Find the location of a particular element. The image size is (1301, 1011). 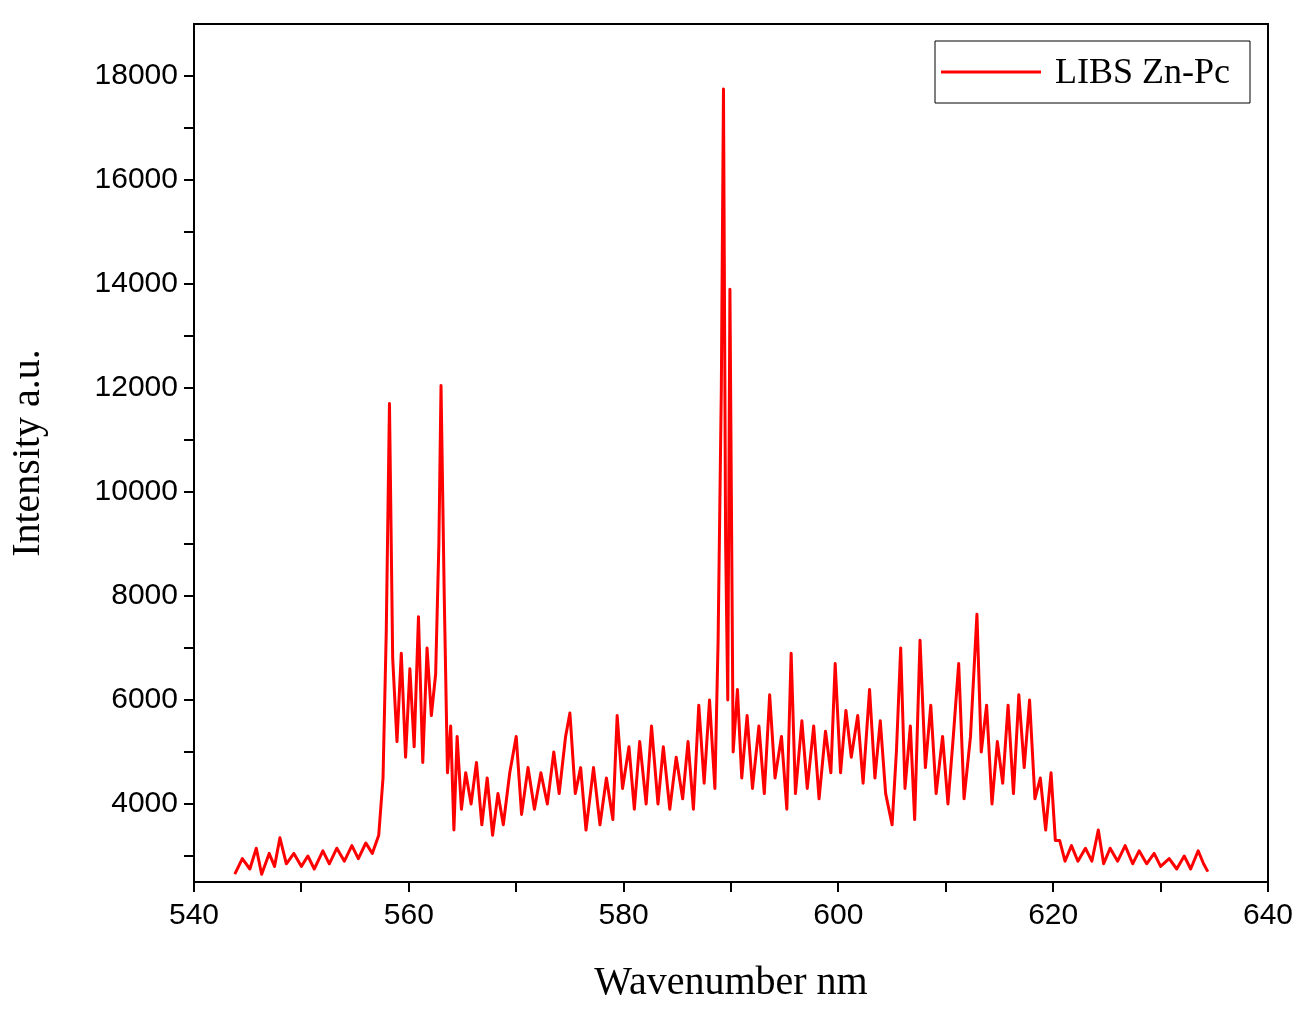

y-axis-title: Intensity a.u. is located at coordinates (25, 453).